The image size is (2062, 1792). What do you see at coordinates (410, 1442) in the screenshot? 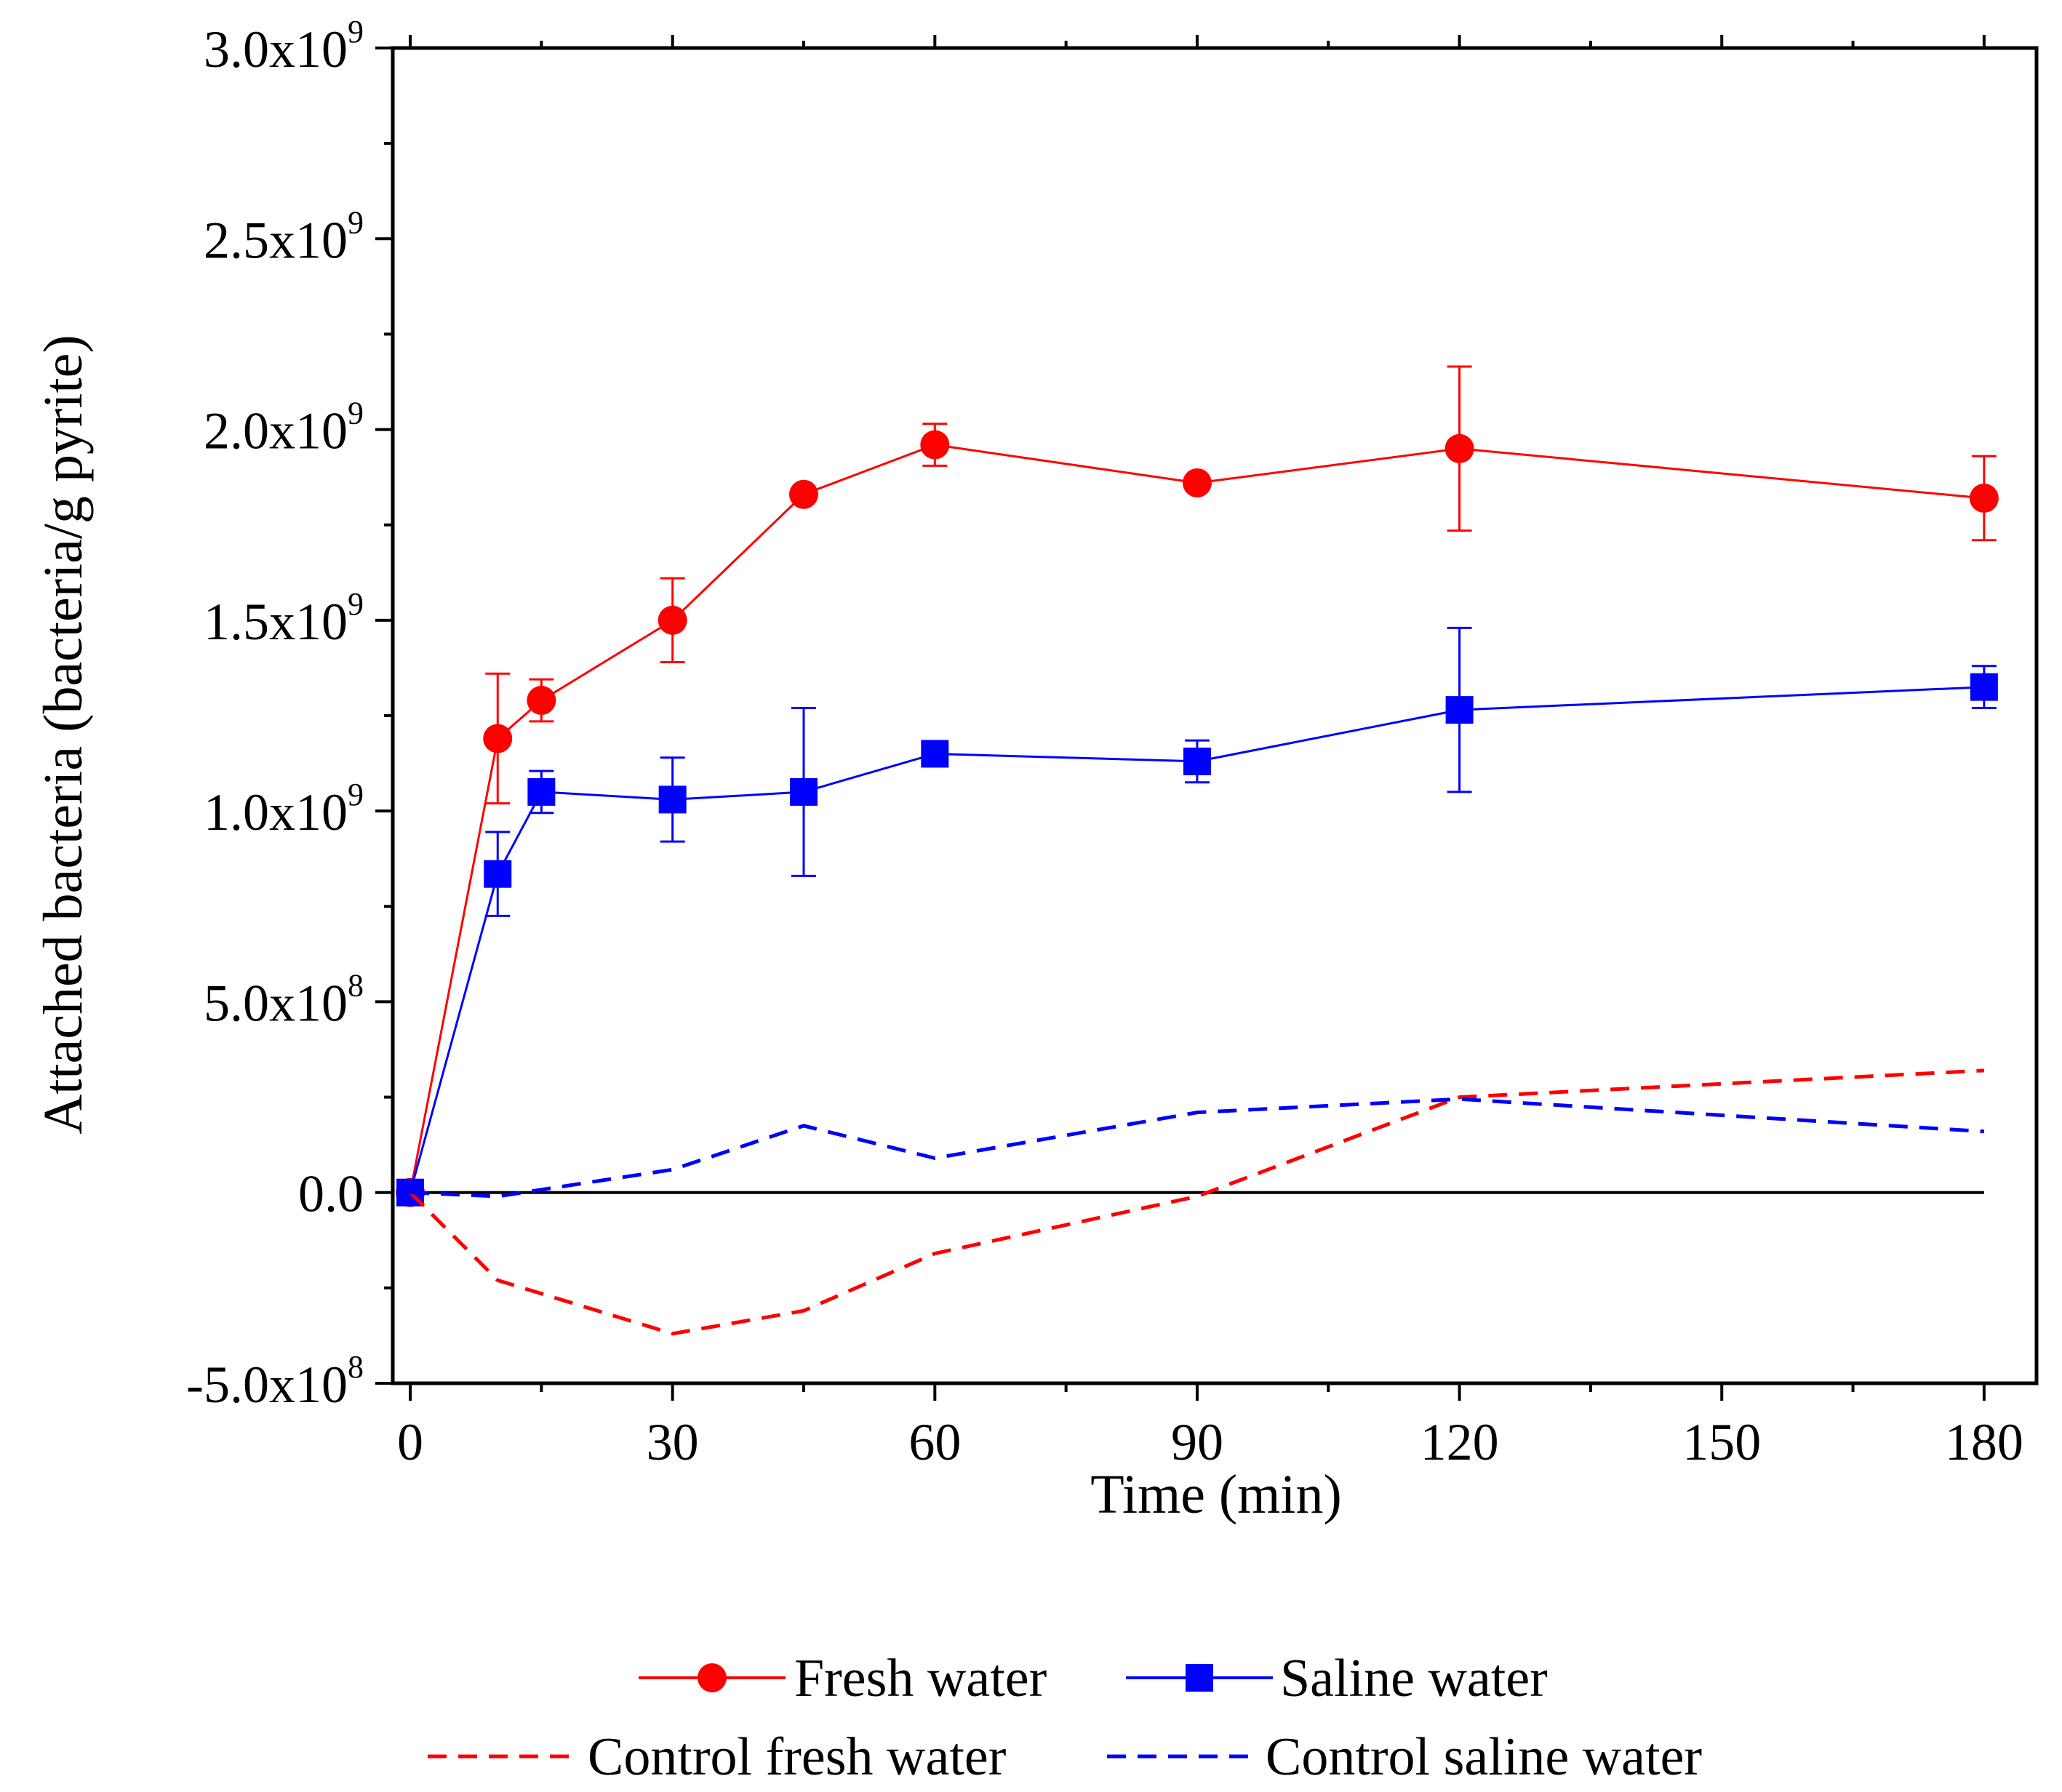
I see `x-tick-label: 0` at bounding box center [410, 1442].